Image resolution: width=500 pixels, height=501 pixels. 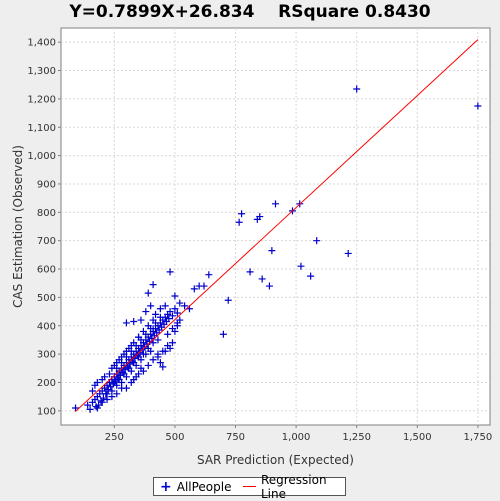 I want to click on x-tick-label: 500, so click(x=174, y=437).